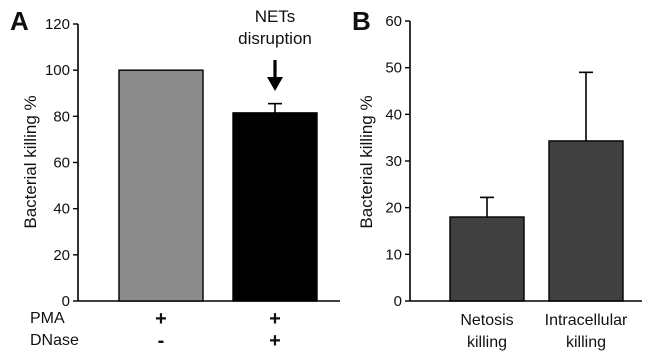  What do you see at coordinates (61, 209) in the screenshot?
I see `panel-a-y-tick-label: 40` at bounding box center [61, 209].